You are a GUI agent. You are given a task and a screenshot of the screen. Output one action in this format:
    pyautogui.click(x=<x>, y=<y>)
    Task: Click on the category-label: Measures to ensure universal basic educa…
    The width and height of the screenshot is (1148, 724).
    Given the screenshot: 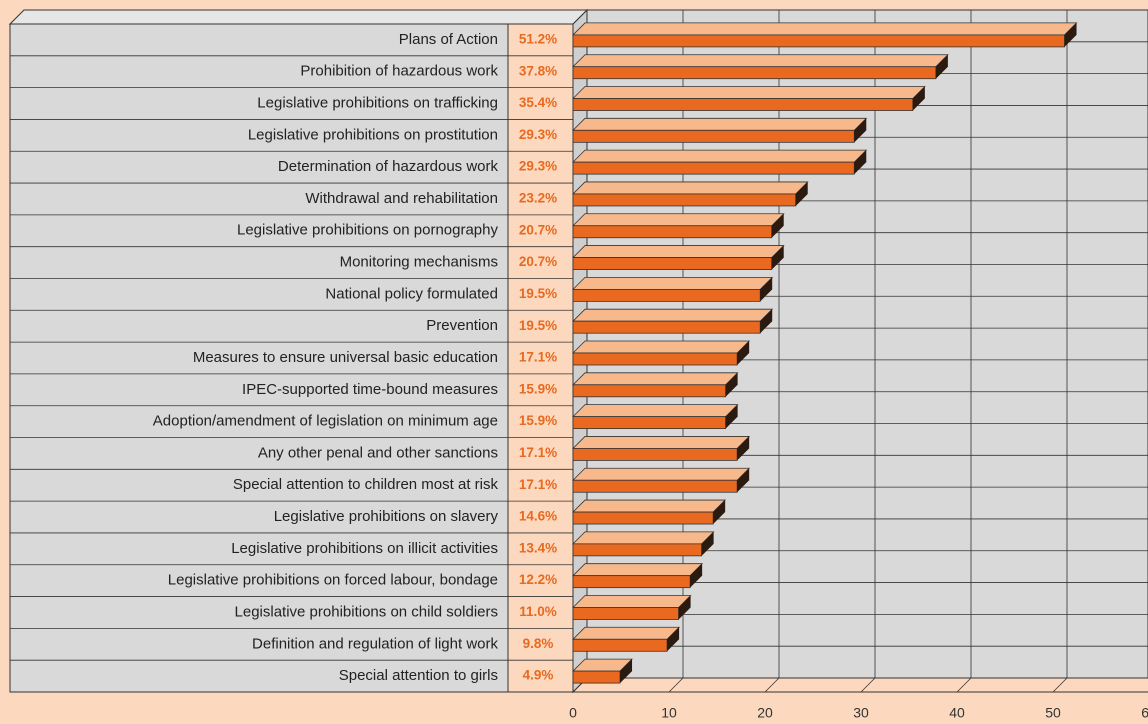 What is the action you would take?
    pyautogui.click(x=345, y=357)
    